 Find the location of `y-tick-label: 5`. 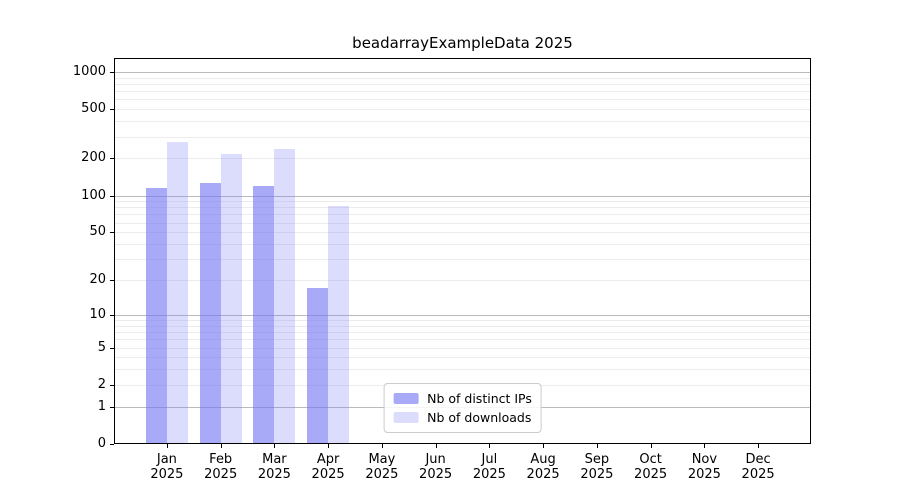

y-tick-label: 5 is located at coordinates (101, 347).